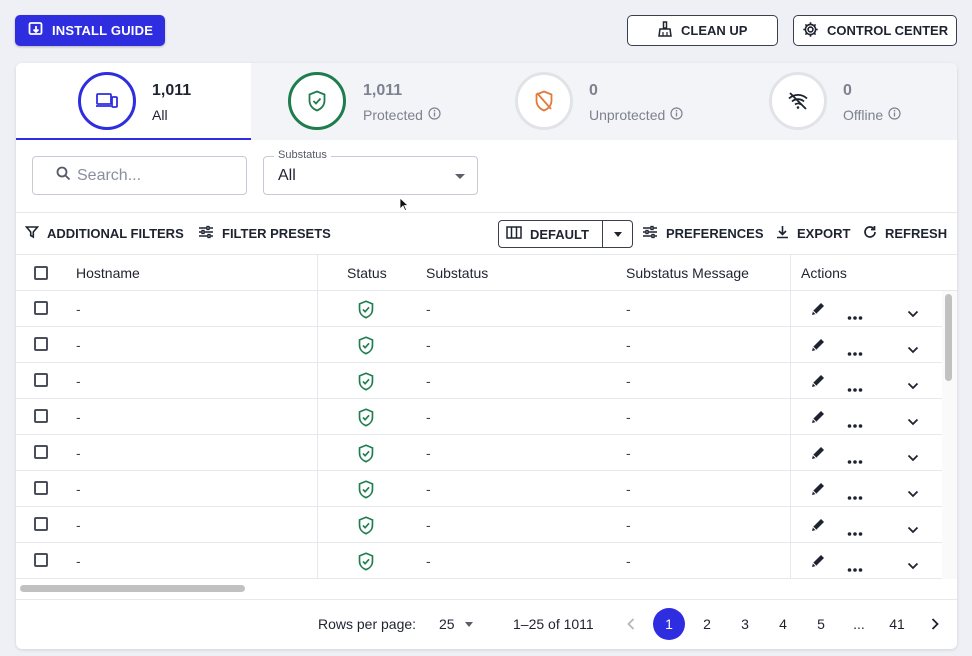  Describe the element at coordinates (703, 233) in the screenshot. I see `preferences-button: PREFERENCES` at that location.